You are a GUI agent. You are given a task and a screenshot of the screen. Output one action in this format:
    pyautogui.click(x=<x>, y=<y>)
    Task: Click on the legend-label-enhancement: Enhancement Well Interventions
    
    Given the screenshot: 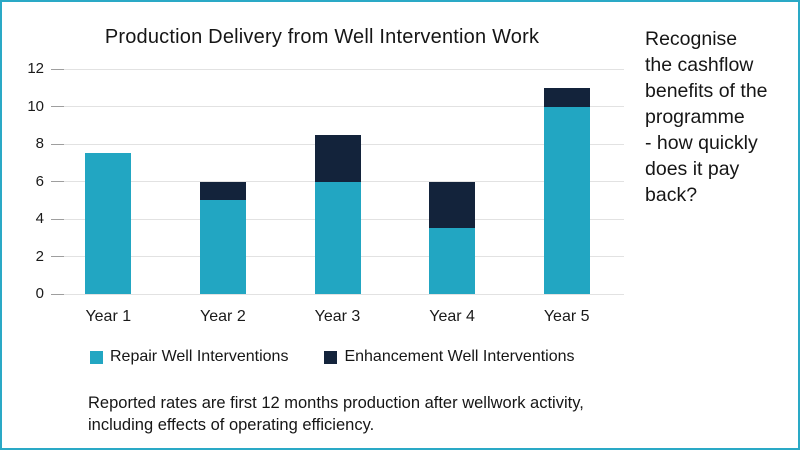 What is the action you would take?
    pyautogui.click(x=459, y=356)
    